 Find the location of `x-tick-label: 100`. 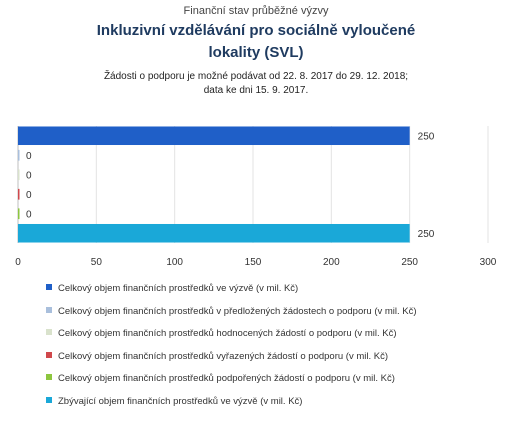

x-tick-label: 100 is located at coordinates (174, 262).